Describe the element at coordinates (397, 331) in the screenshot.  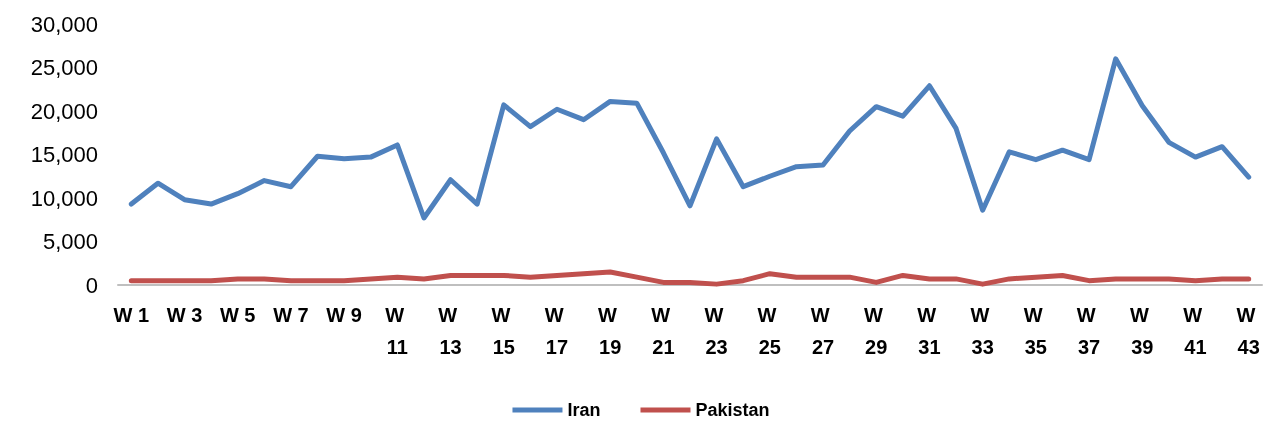
I see `x-tick-label: W 11` at that location.